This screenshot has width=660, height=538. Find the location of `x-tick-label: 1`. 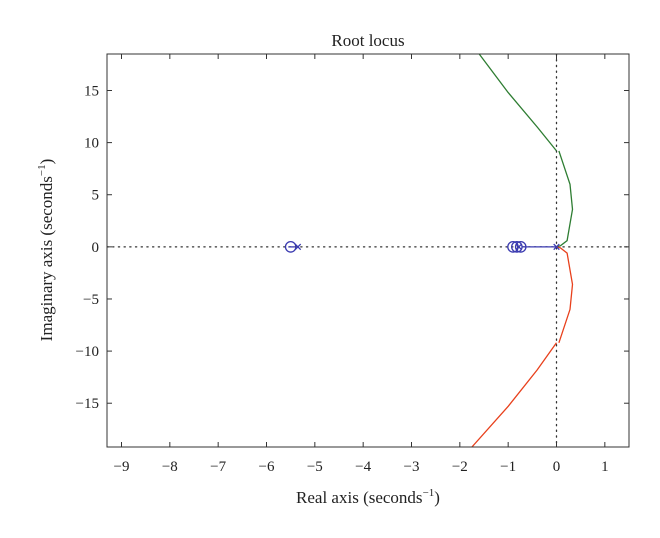

x-tick-label: 1 is located at coordinates (605, 467).